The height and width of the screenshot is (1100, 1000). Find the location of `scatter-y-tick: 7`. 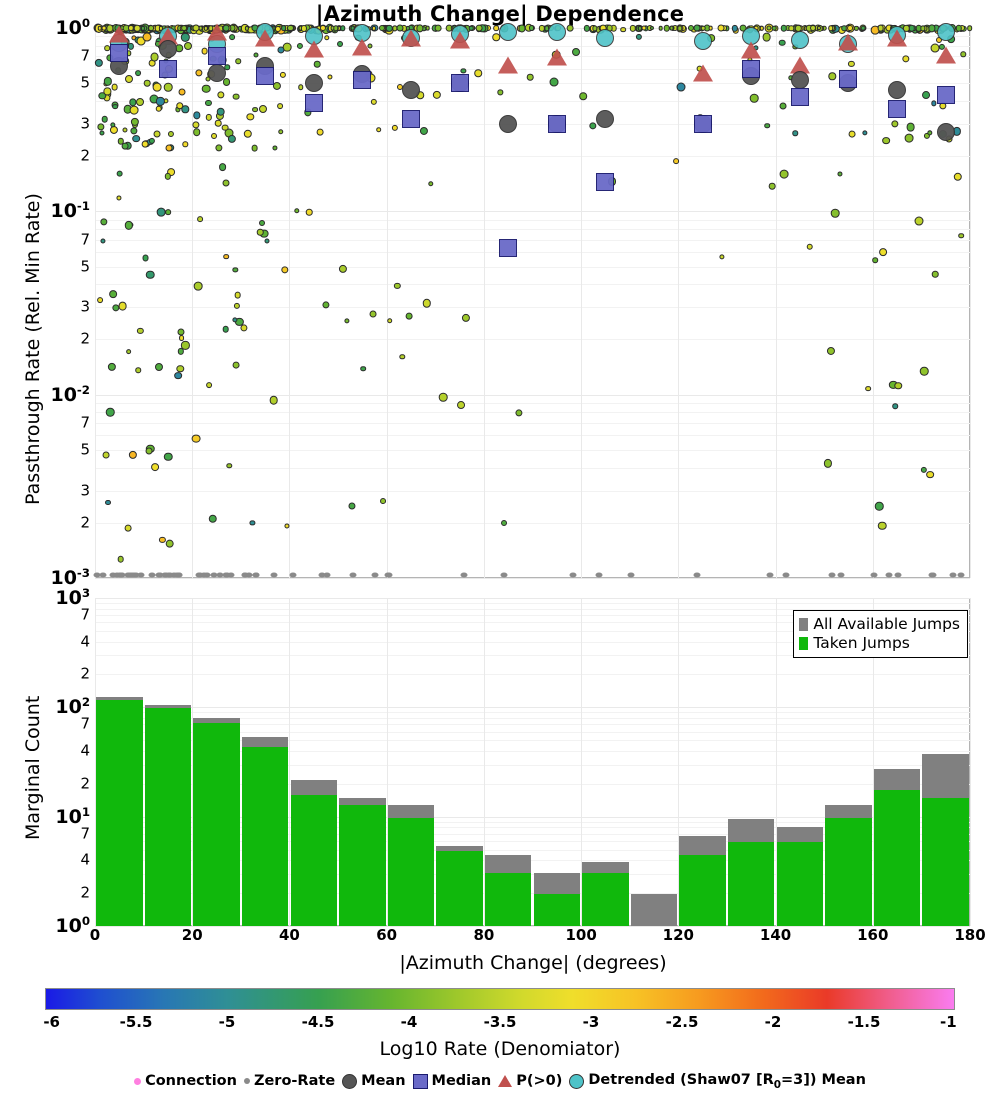

scatter-y-tick: 7 is located at coordinates (85, 422).